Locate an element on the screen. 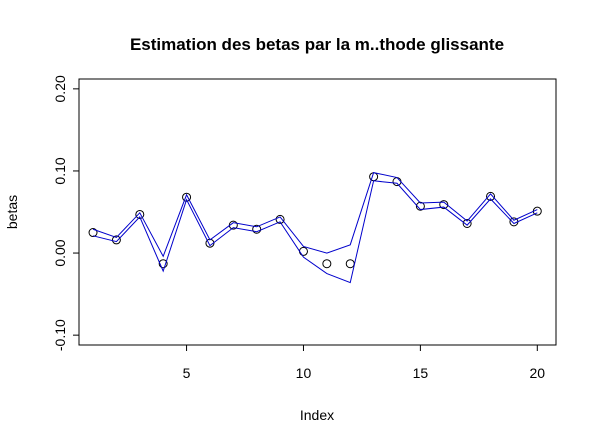 This screenshot has height=445, width=597. y-axis: -0.10 0.00 0.10 0.20 is located at coordinates (66, 213).